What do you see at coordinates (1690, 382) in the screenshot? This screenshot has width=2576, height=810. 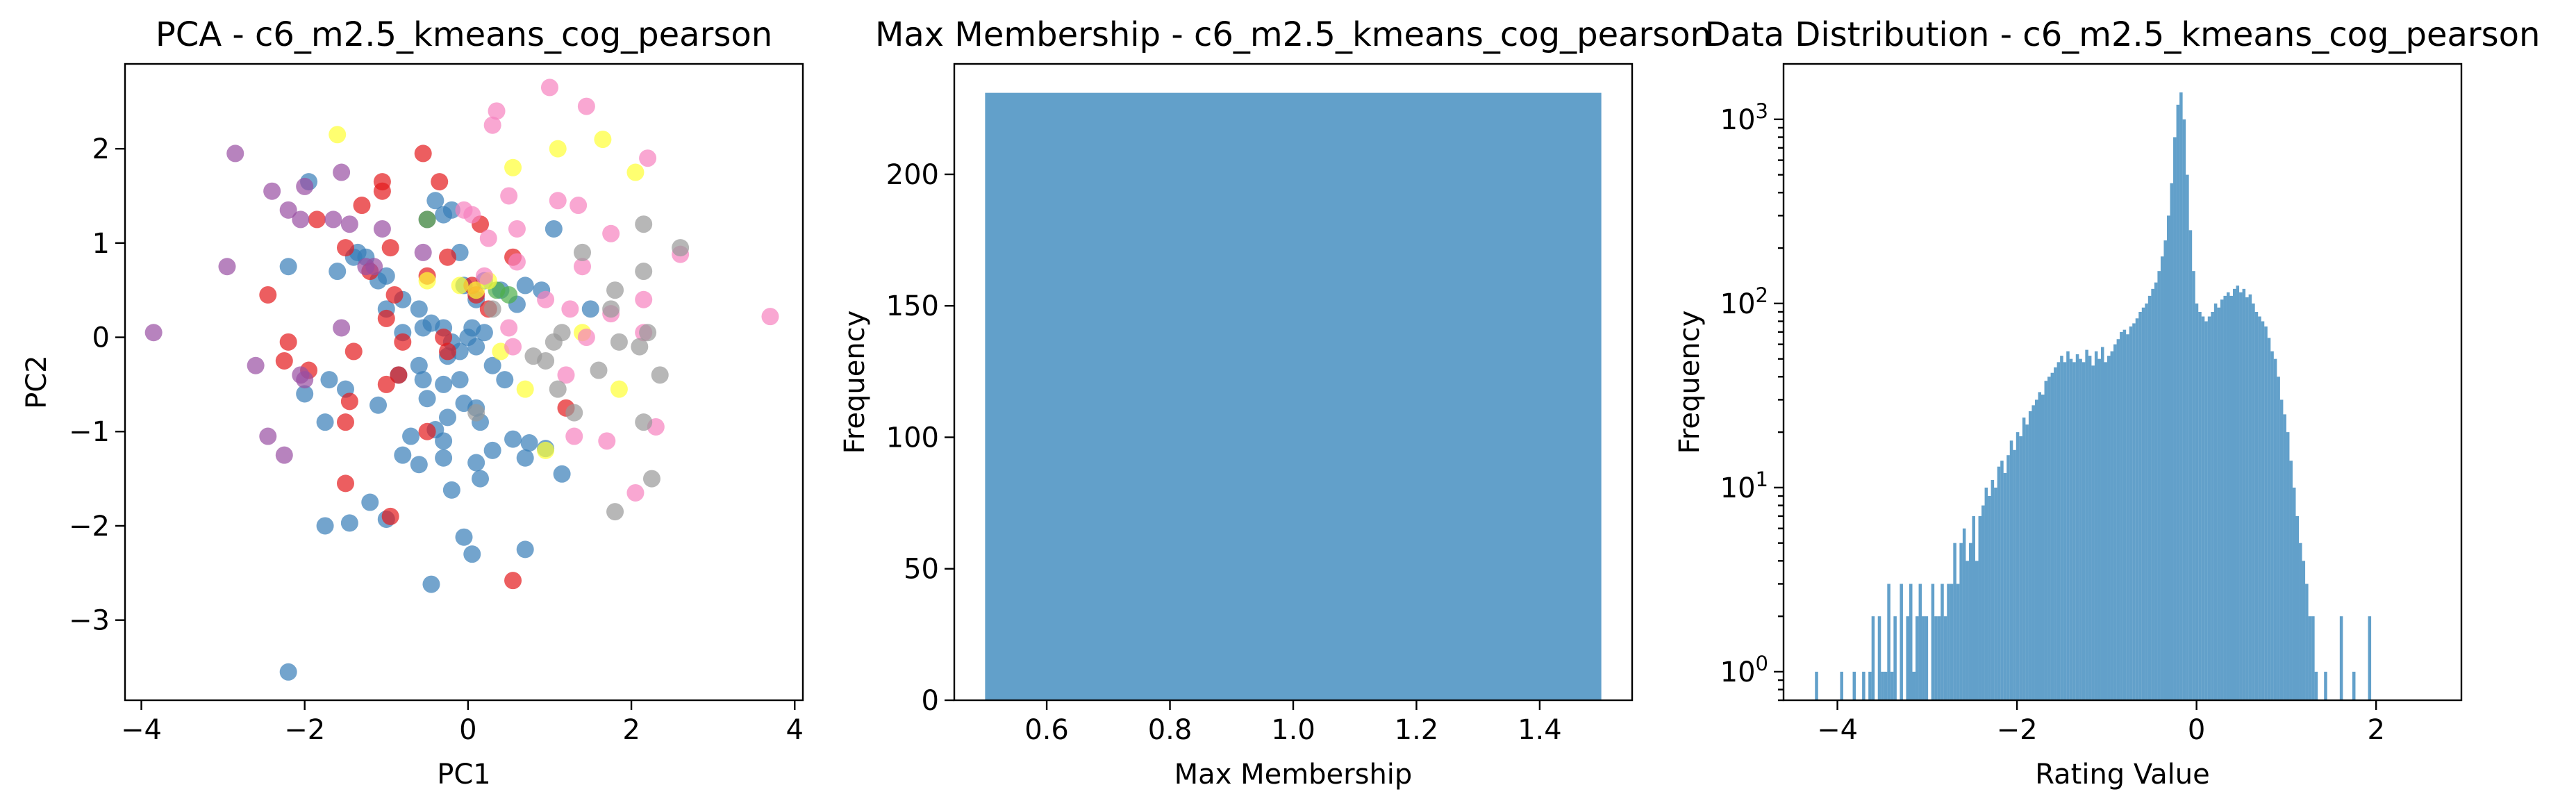 I see `distribution-y-label: Frequency` at bounding box center [1690, 382].